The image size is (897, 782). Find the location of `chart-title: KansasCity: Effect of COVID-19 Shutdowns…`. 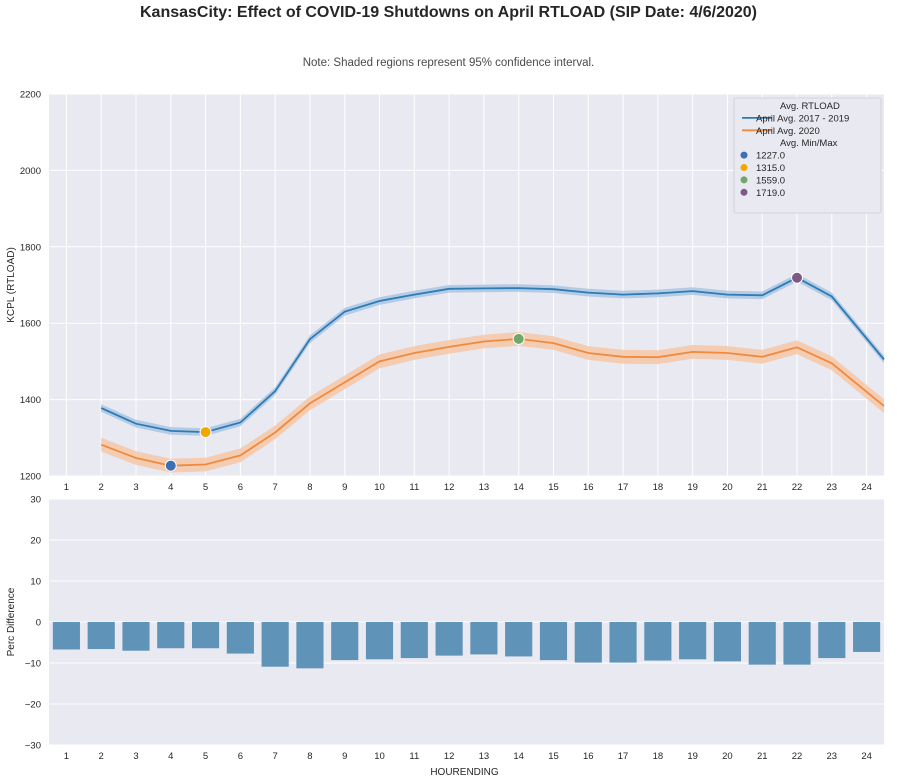

chart-title: KansasCity: Effect of COVID-19 Shutdowns… is located at coordinates (448, 12).